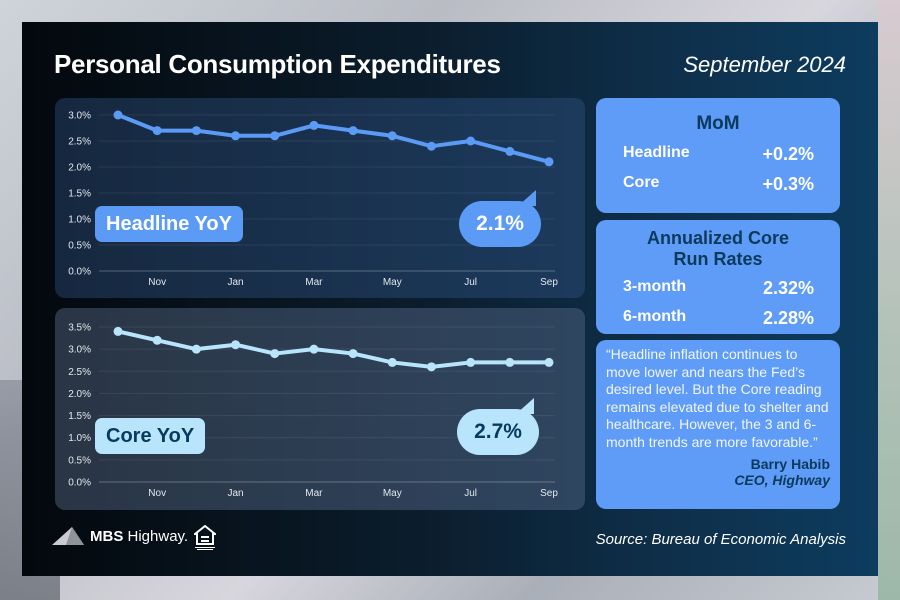  What do you see at coordinates (788, 318) in the screenshot?
I see `run-6month-value: 2.28%` at bounding box center [788, 318].